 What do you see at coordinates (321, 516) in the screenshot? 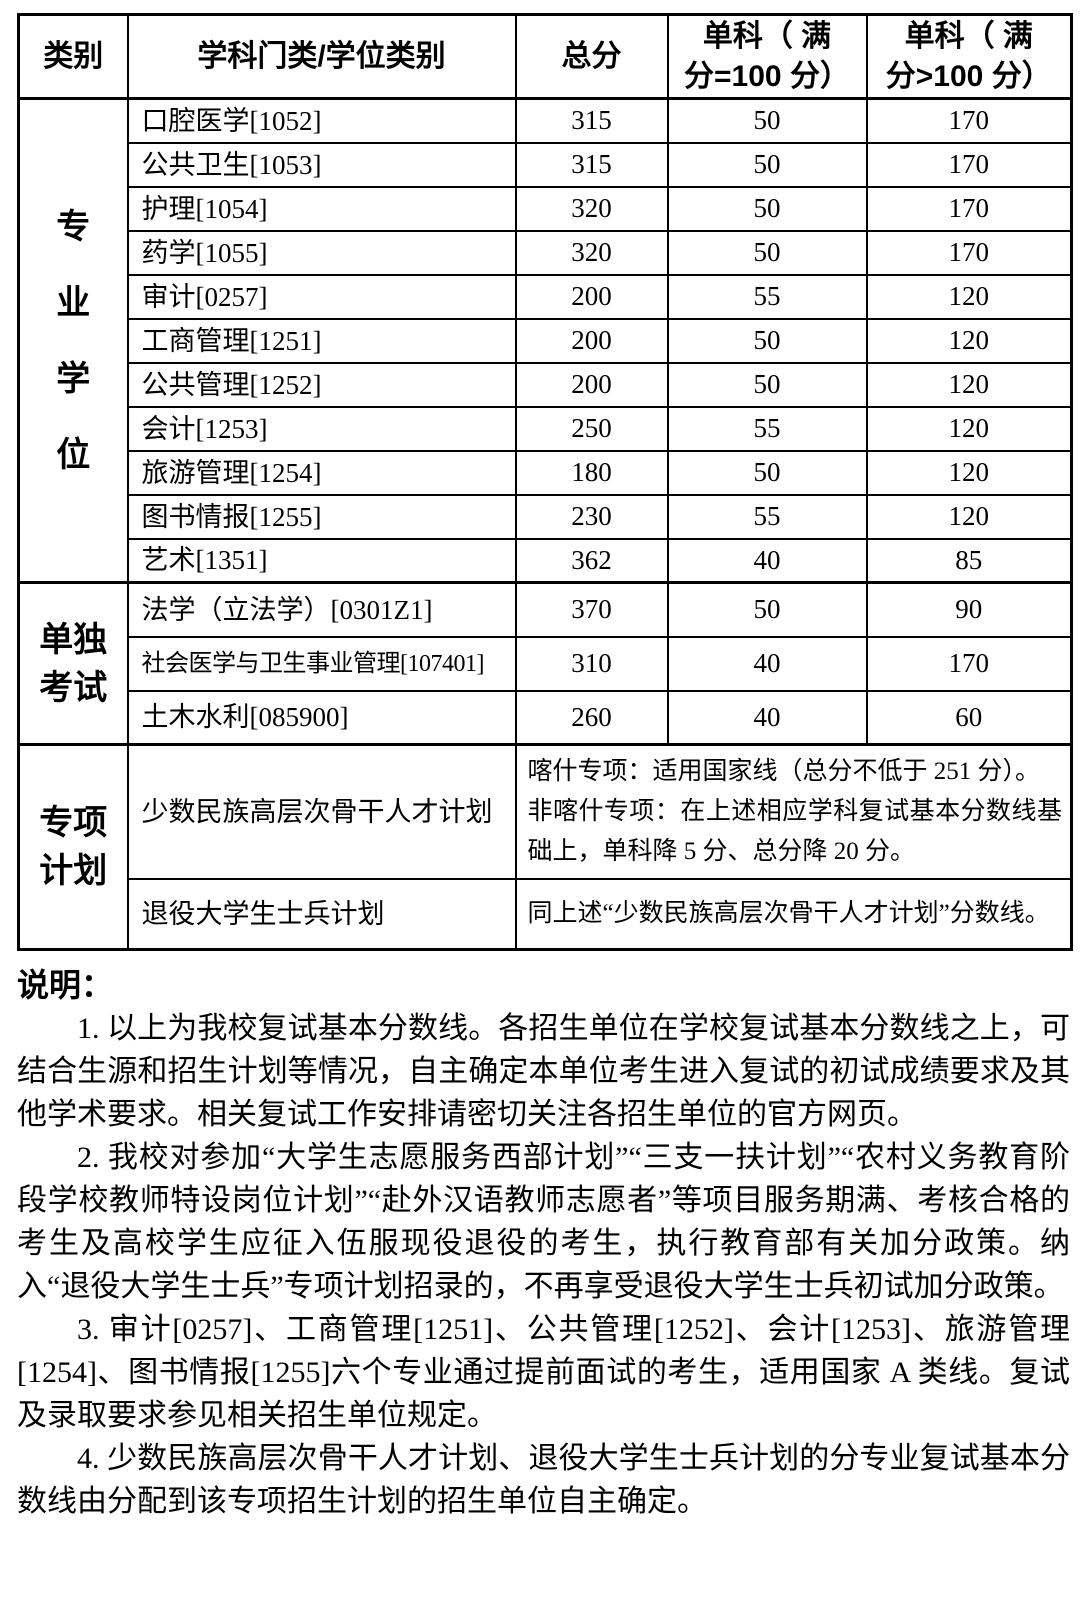
I see `subject-cell: 图书情报[1255]` at bounding box center [321, 516].